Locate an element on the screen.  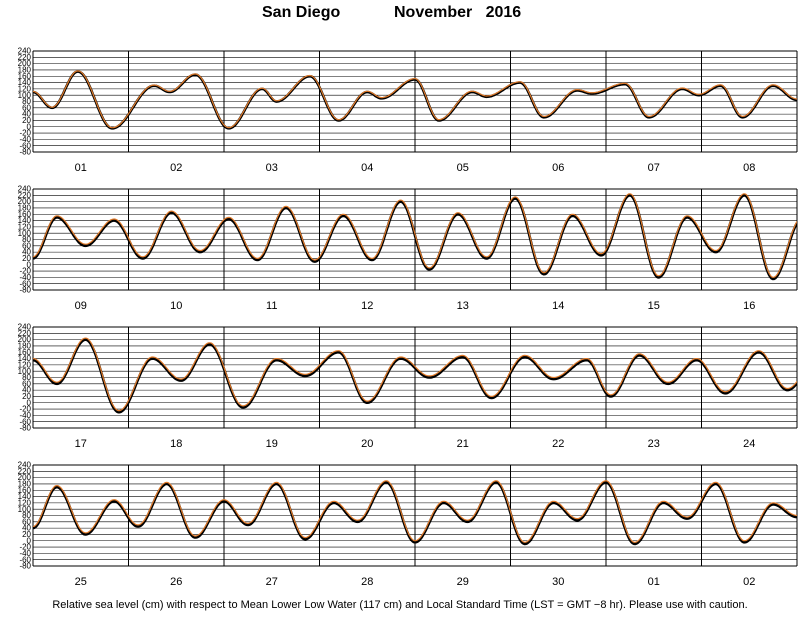
day-label: 04 is located at coordinates (367, 168).